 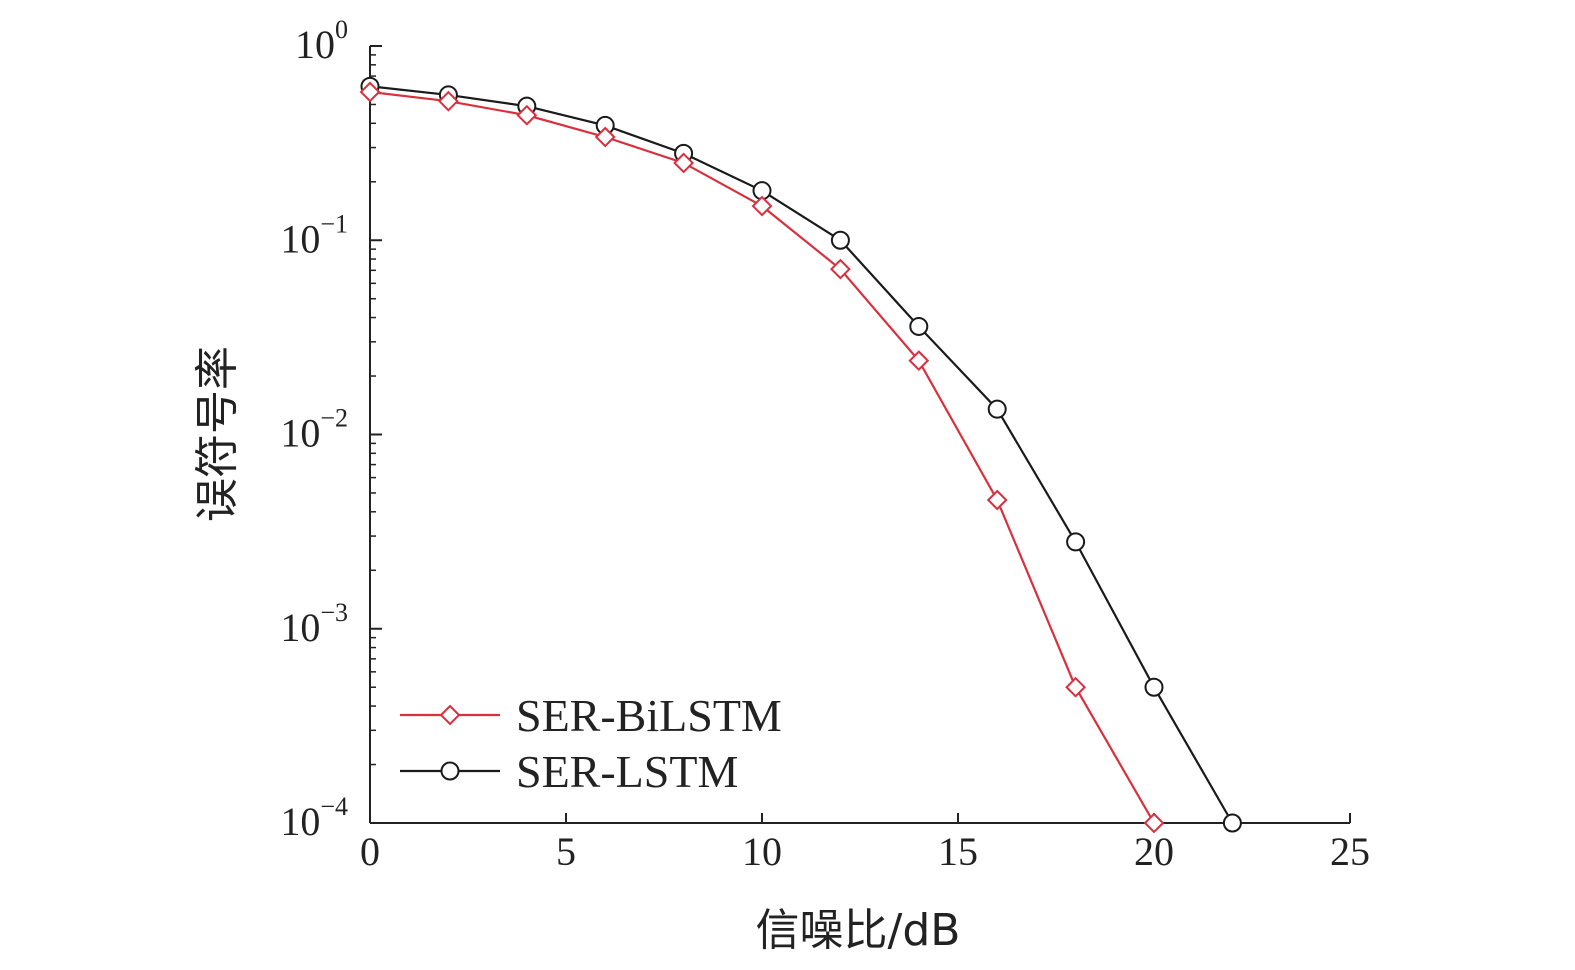 What do you see at coordinates (314, 818) in the screenshot?
I see `y-tick-label: 10⁻⁴` at bounding box center [314, 818].